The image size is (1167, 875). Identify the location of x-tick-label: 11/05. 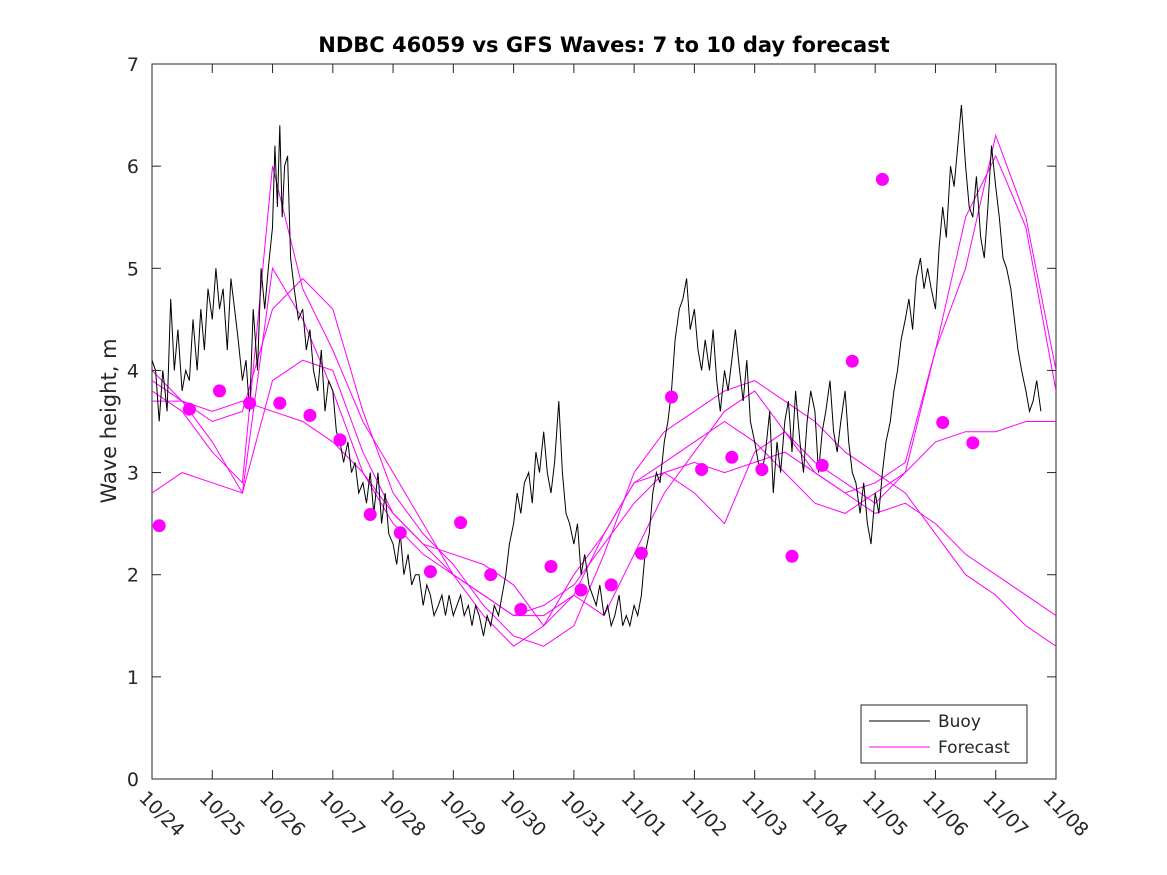
(885, 814).